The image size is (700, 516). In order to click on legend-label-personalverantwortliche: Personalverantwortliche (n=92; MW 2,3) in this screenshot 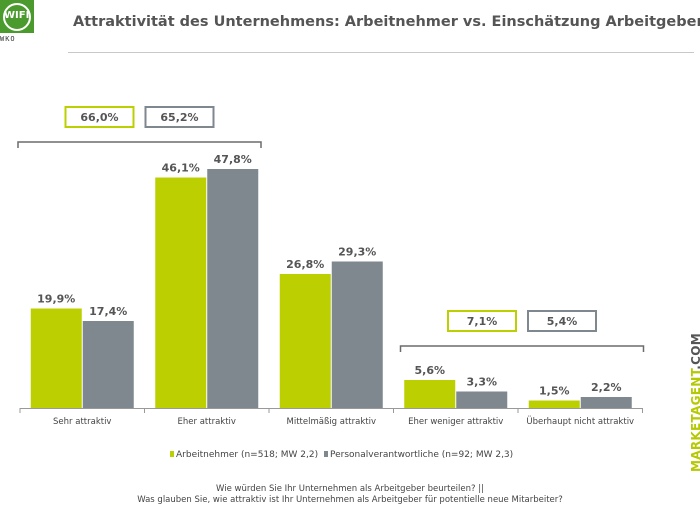, I will do `click(422, 455)`.